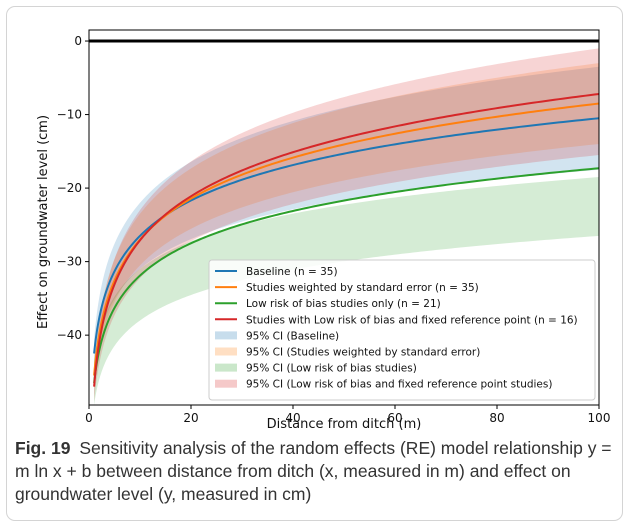 The height and width of the screenshot is (527, 629). What do you see at coordinates (43, 222) in the screenshot?
I see `y-axis-label: Effect on groundwater level (cm)` at bounding box center [43, 222].